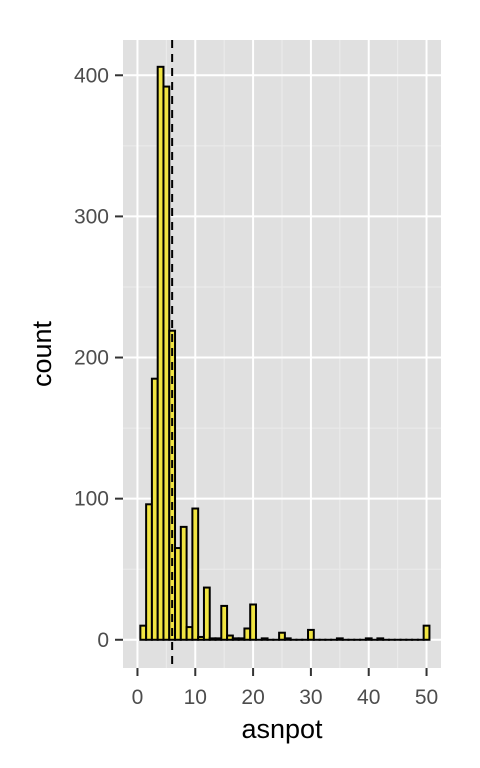  I want to click on y-axis-ticks: 0 100 200 300 400, so click(98, 358).